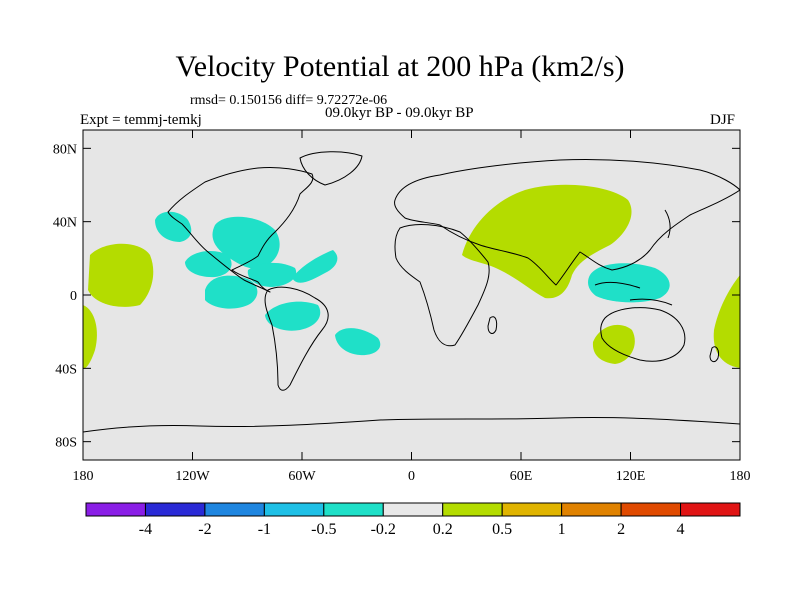 Image resolution: width=800 pixels, height=600 pixels. I want to click on lat-tick-label: 40N, so click(65, 223).